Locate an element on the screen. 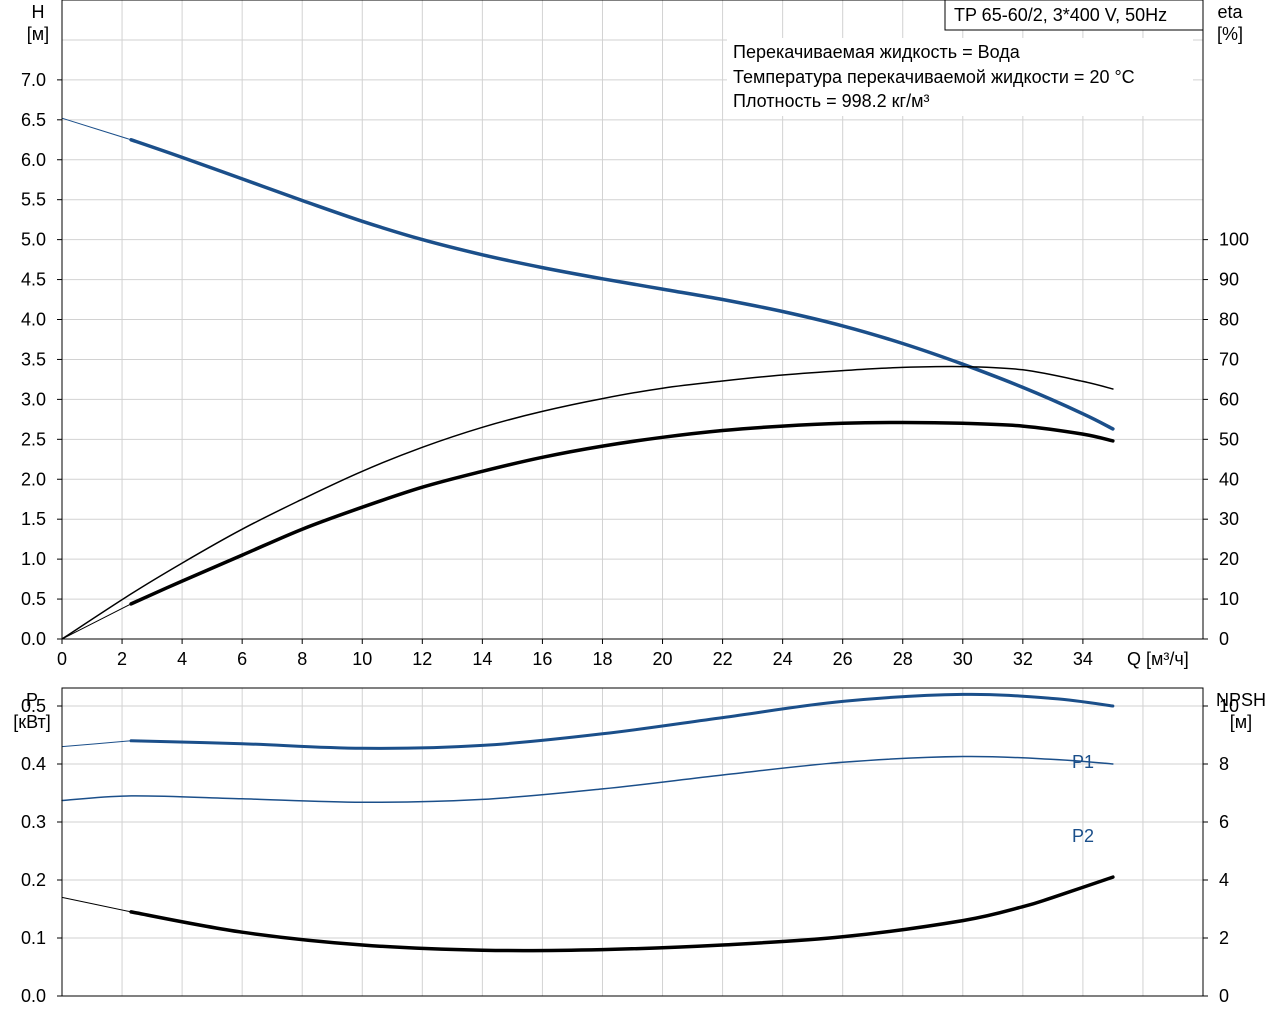 The height and width of the screenshot is (1024, 1280). flow-tick-label: 26 is located at coordinates (843, 659).